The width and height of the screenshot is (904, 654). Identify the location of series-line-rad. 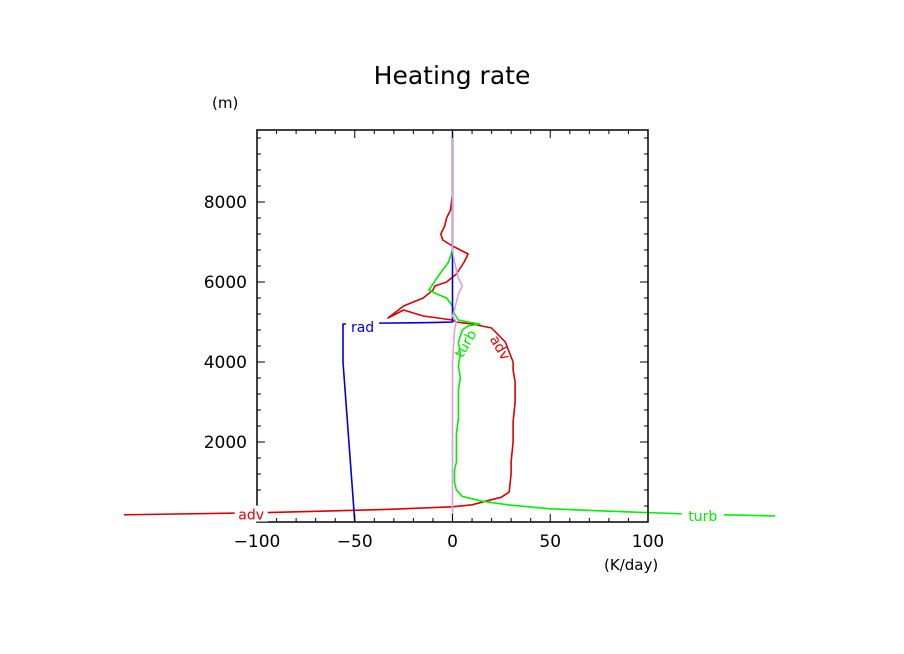
(398, 326).